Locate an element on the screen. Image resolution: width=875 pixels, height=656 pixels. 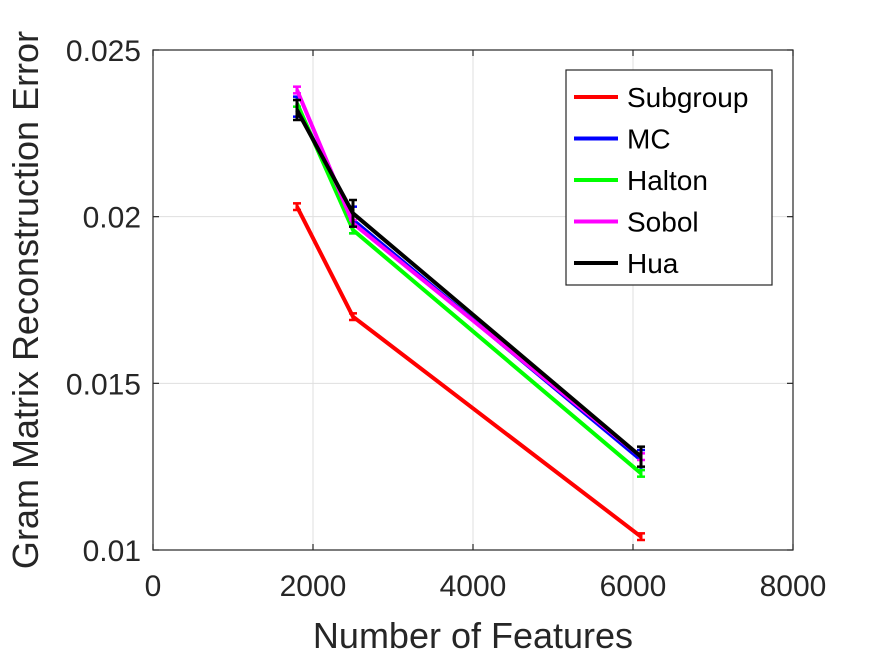
legend-label-hua: Hua is located at coordinates (653, 263).